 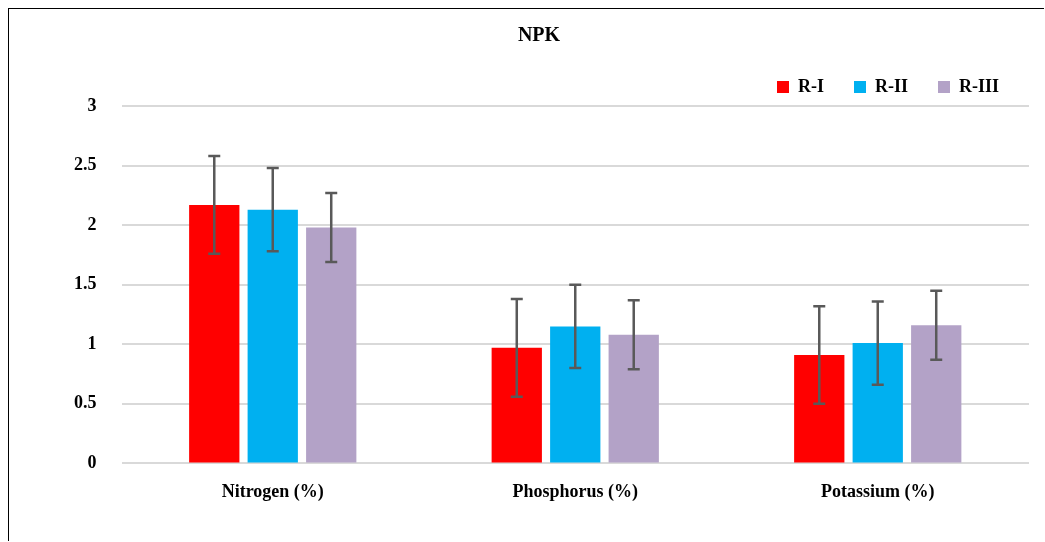 I want to click on chart-title: NPK, so click(x=539, y=34).